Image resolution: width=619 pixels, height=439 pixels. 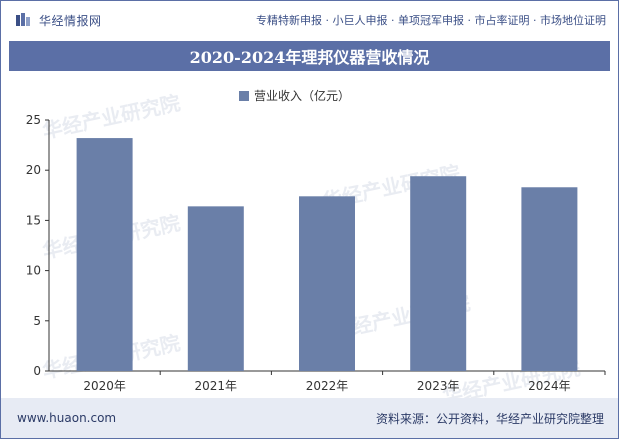 I want to click on x-tick-label: 2020年, so click(x=104, y=386).